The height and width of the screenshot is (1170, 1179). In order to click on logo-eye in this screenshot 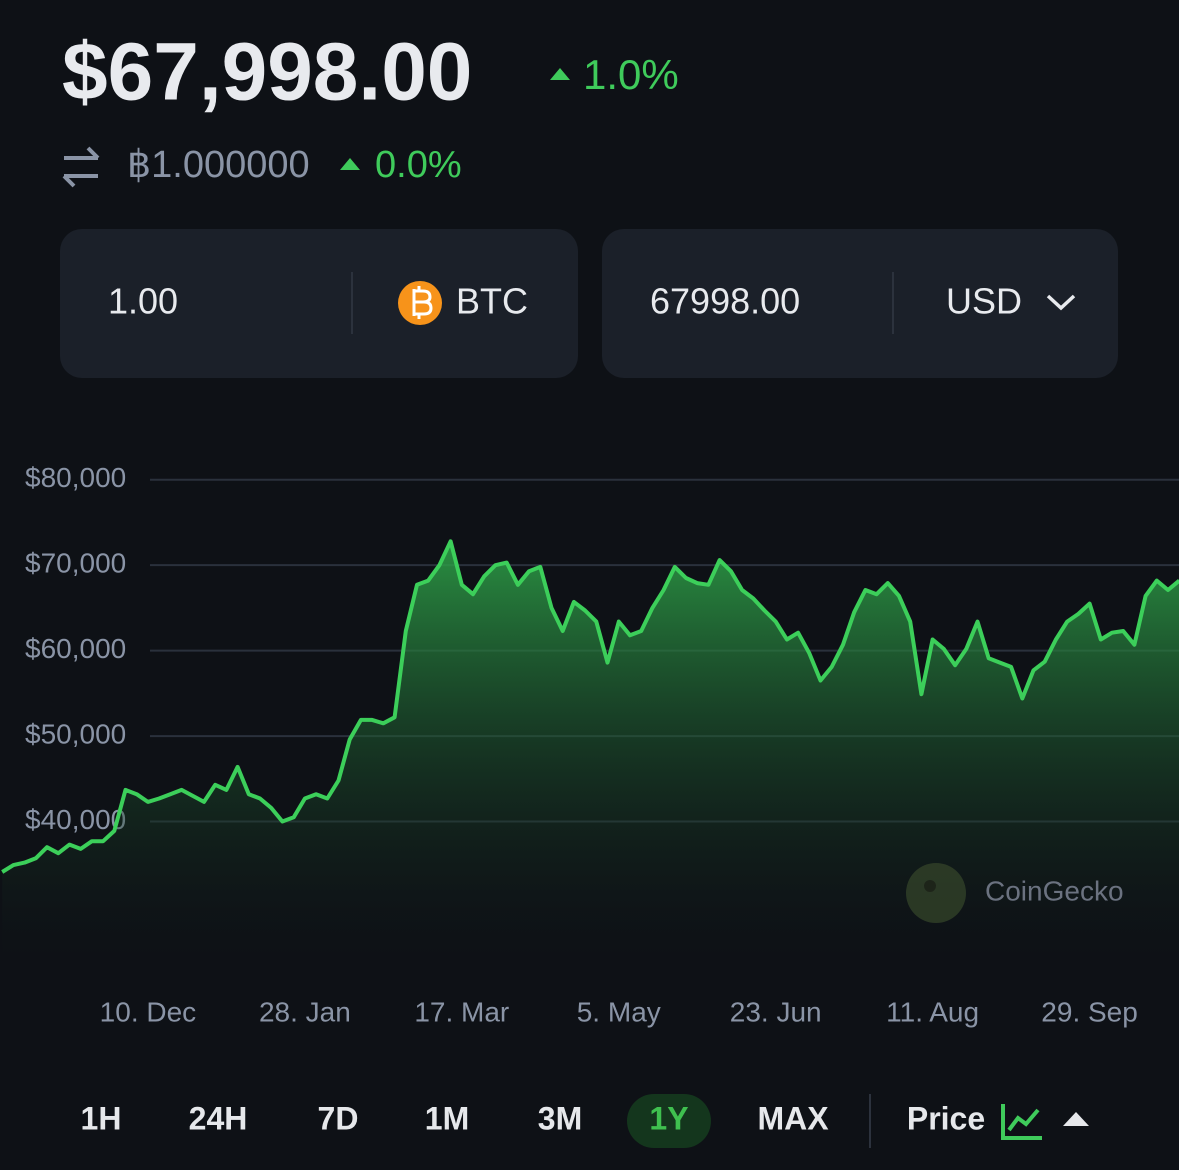, I will do `click(930, 886)`.